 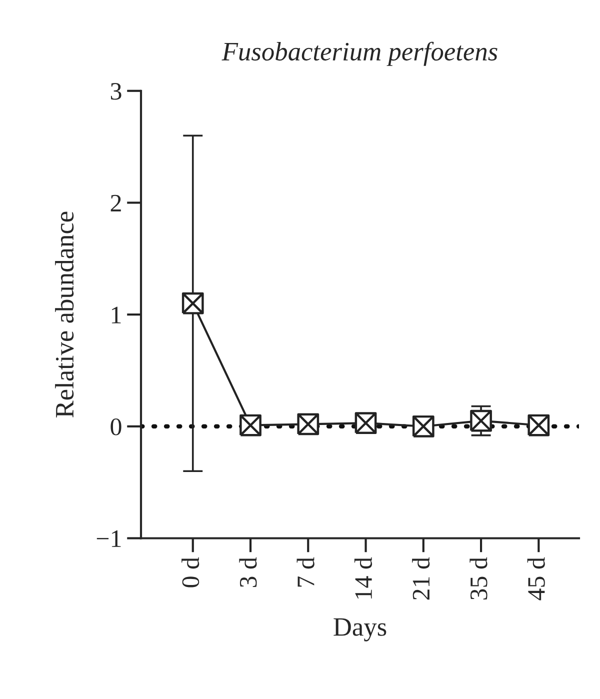 I want to click on x-tick-label: 35 d, so click(x=479, y=578).